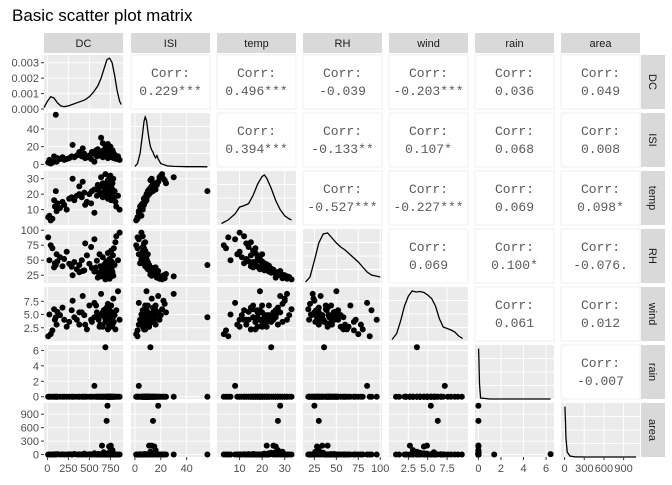  Describe the element at coordinates (501, 469) in the screenshot. I see `x-tick-label-rain-1: 2` at that location.